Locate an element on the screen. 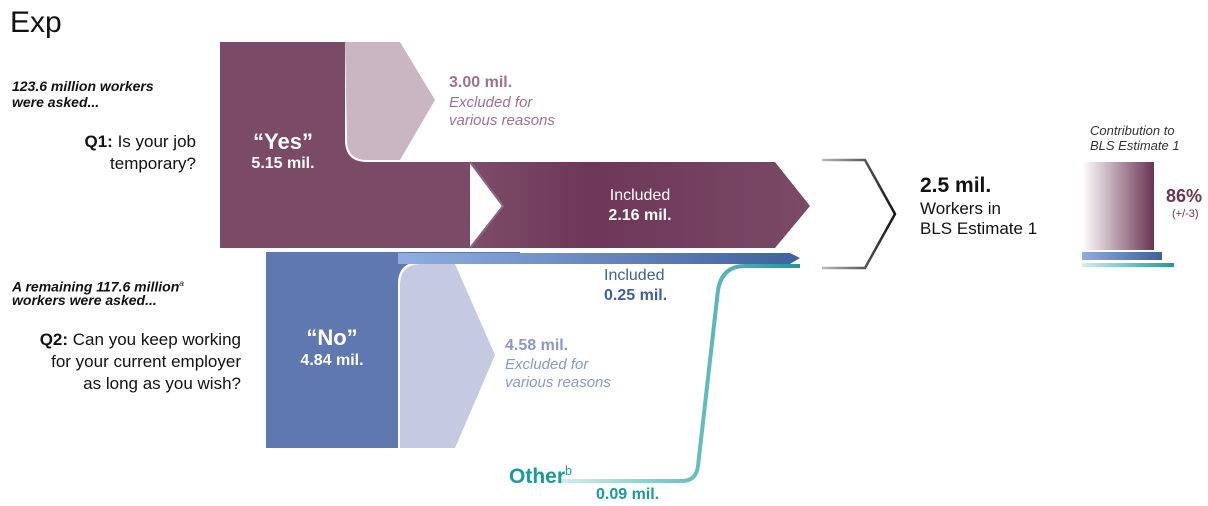 This screenshot has width=1208, height=506. no-included-arrow is located at coordinates (599, 258).